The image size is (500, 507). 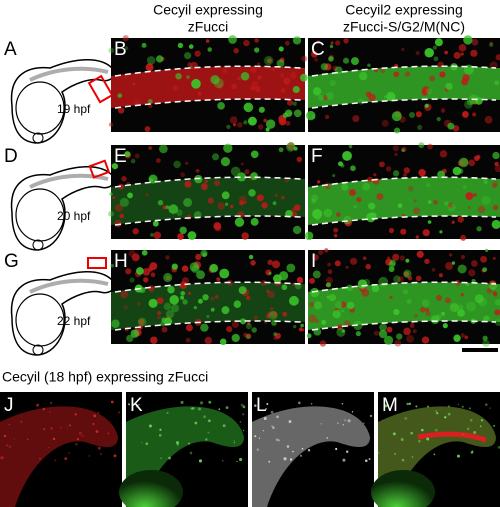 I want to click on embryo-drawing, so click(x=62, y=205).